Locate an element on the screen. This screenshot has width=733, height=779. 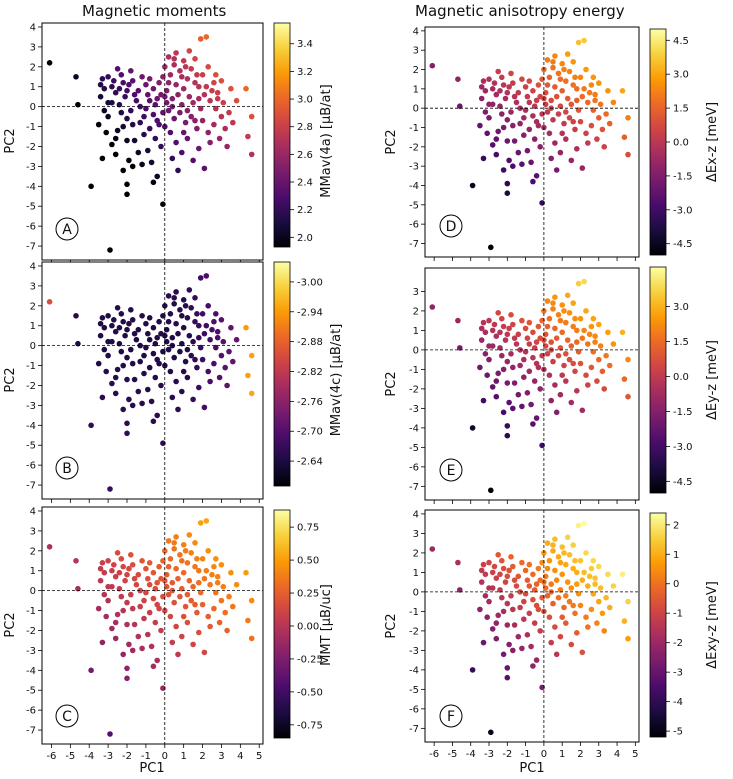
x-tick-label: -6 is located at coordinates (51, 756).